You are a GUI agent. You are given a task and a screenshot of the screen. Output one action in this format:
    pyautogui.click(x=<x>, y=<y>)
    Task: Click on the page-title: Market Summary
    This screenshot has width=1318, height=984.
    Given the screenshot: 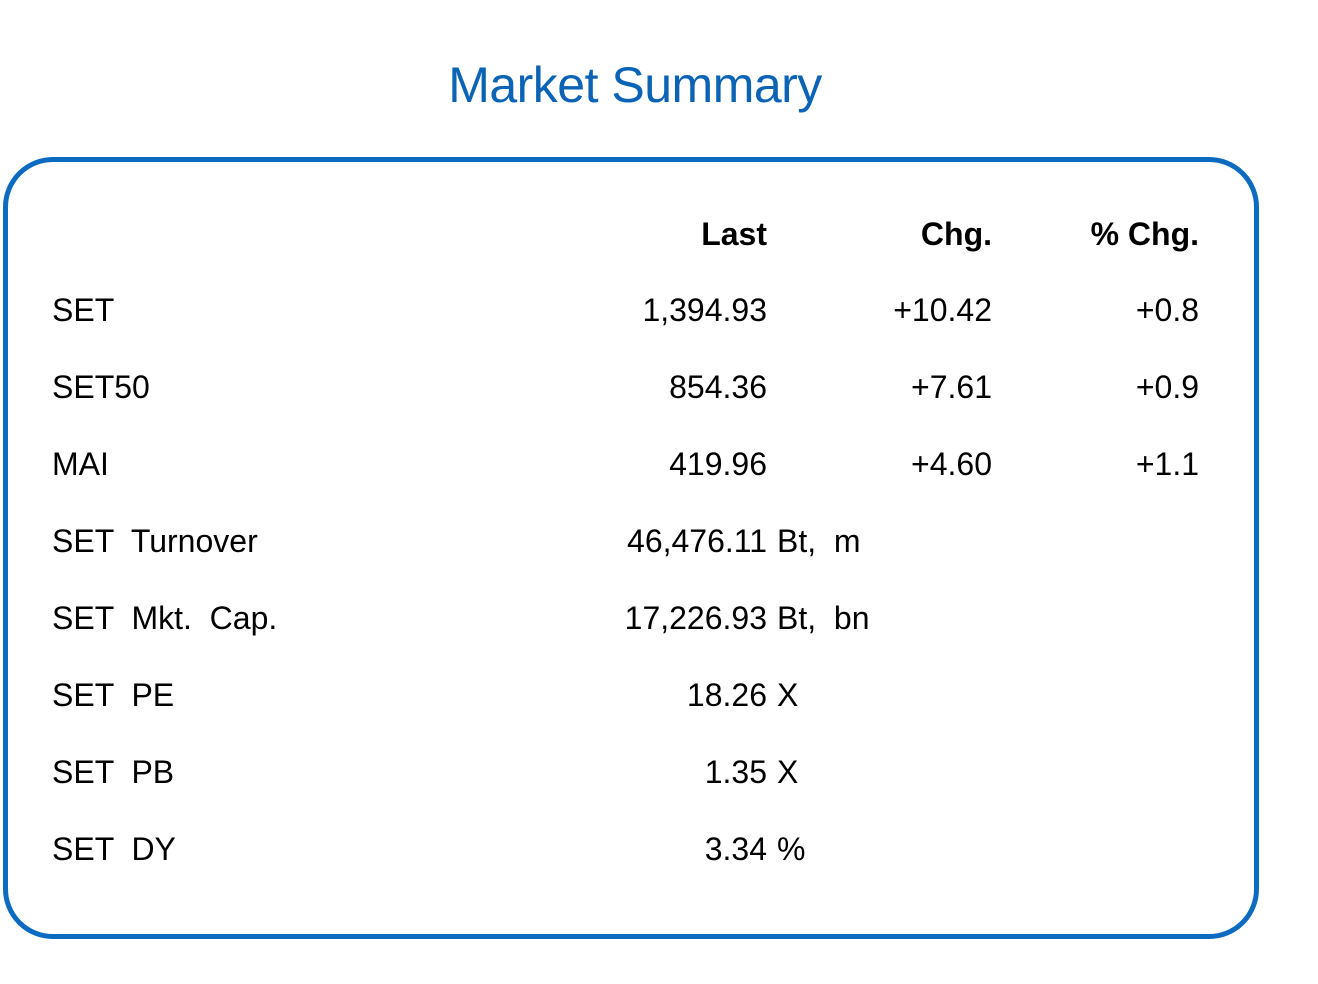 What is the action you would take?
    pyautogui.click(x=635, y=85)
    